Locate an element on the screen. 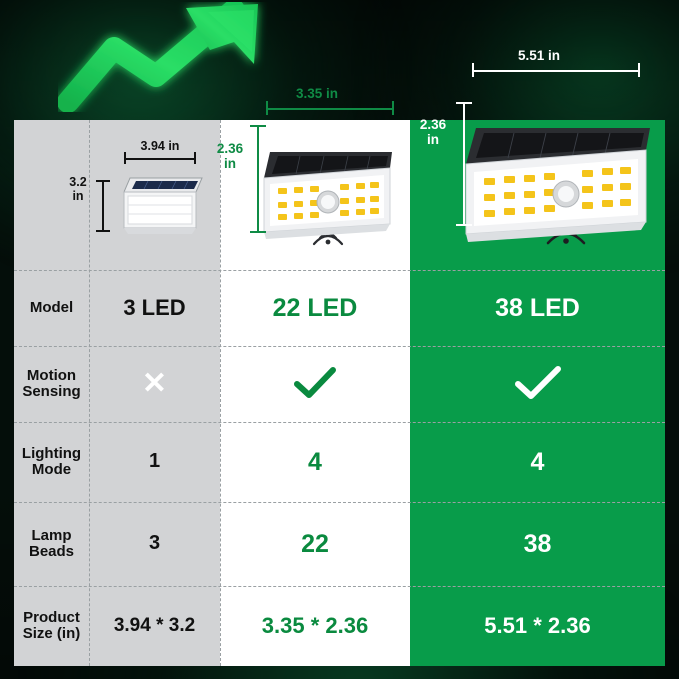  row-label-product-size: Product Size (in) is located at coordinates (51, 626).